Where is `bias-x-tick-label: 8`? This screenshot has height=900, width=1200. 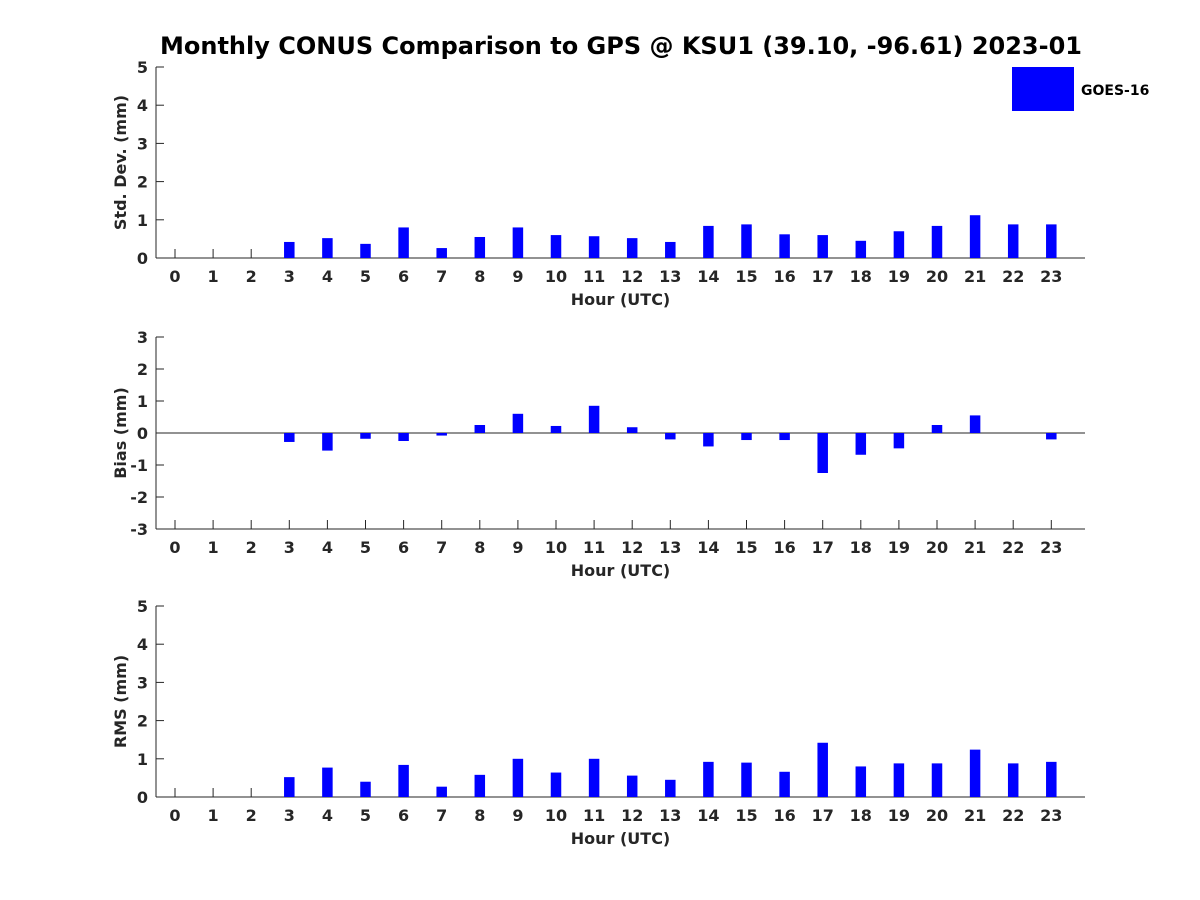 bias-x-tick-label: 8 is located at coordinates (479, 547).